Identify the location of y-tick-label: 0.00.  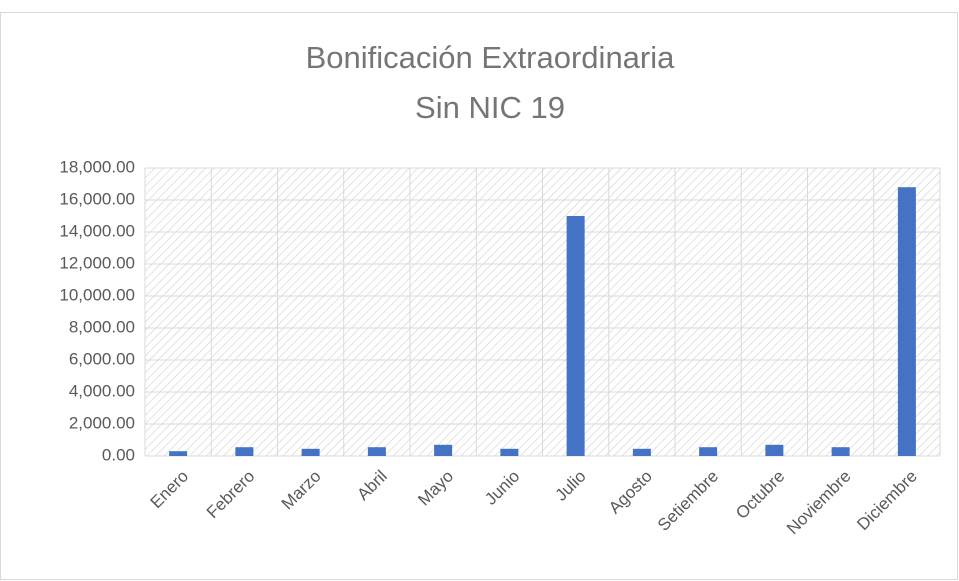
(118, 454).